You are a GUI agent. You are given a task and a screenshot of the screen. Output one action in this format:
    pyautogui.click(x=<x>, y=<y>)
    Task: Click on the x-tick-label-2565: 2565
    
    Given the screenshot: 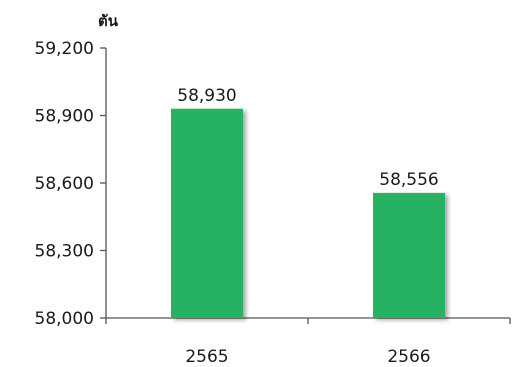 What is the action you would take?
    pyautogui.click(x=206, y=357)
    